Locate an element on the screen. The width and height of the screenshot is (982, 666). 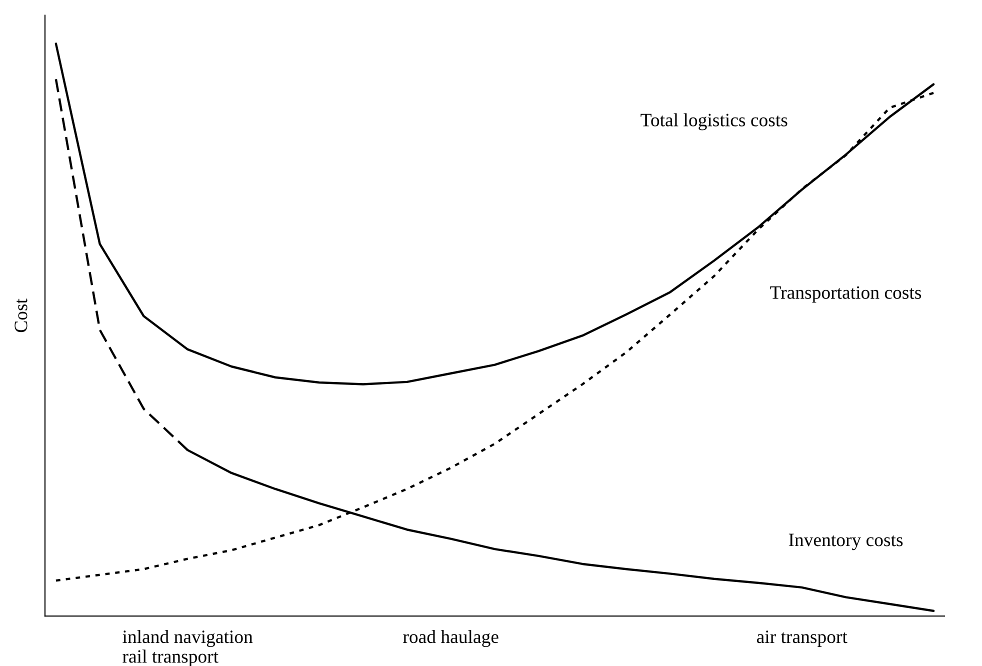
text: Transportation costs is located at coordinates (846, 294).